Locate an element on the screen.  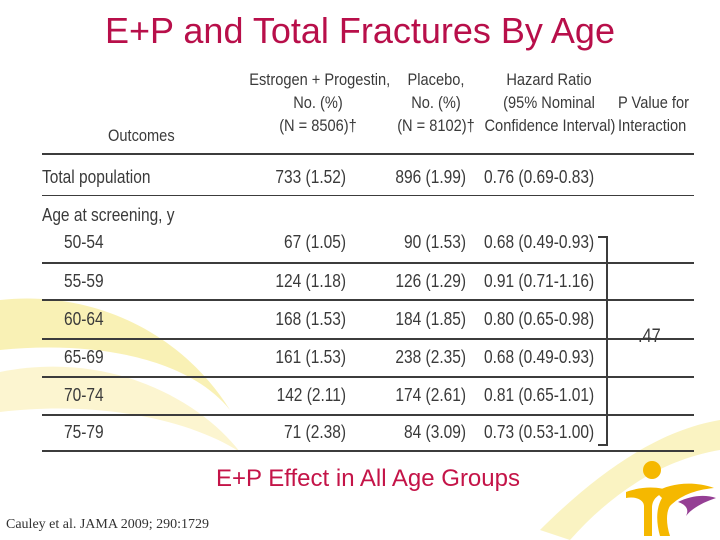
header-p-value: P Value for Interaction is located at coordinates (653, 114).